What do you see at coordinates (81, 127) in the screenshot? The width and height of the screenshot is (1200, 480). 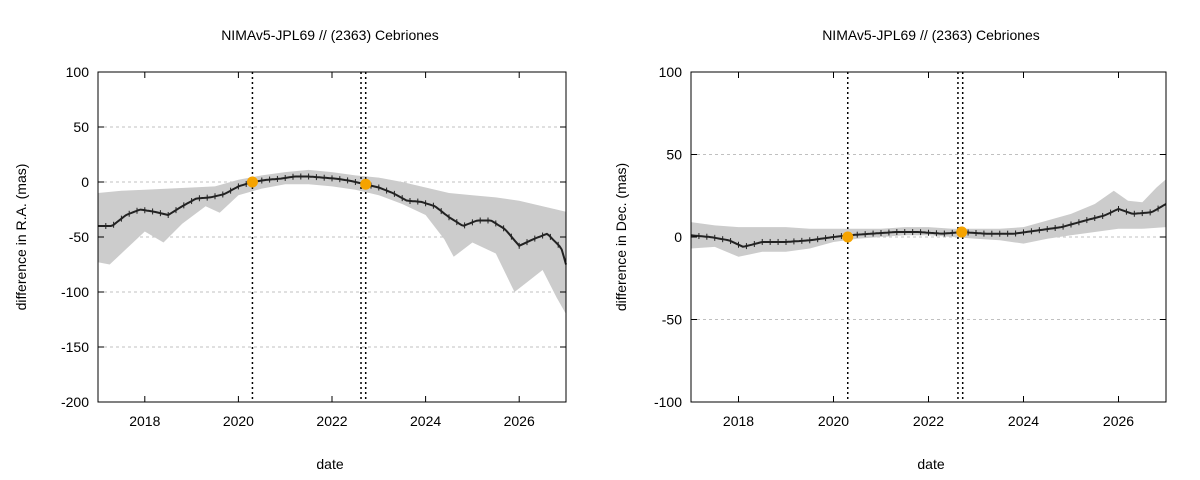 I see `ra-y-tick-label: 50` at bounding box center [81, 127].